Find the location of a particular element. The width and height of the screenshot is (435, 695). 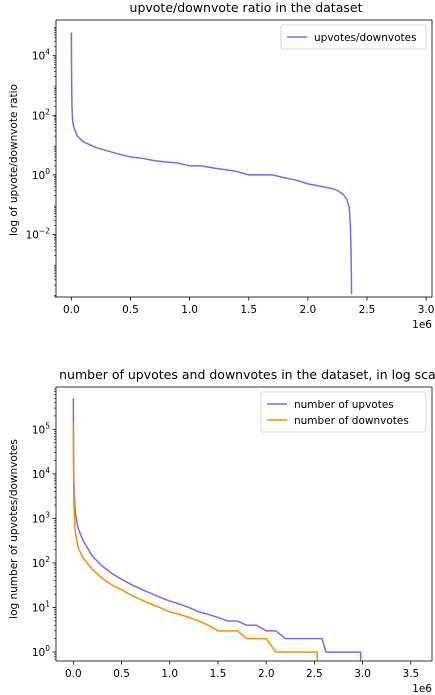

counts-chart-x-tick-label: 1.0 is located at coordinates (169, 674).